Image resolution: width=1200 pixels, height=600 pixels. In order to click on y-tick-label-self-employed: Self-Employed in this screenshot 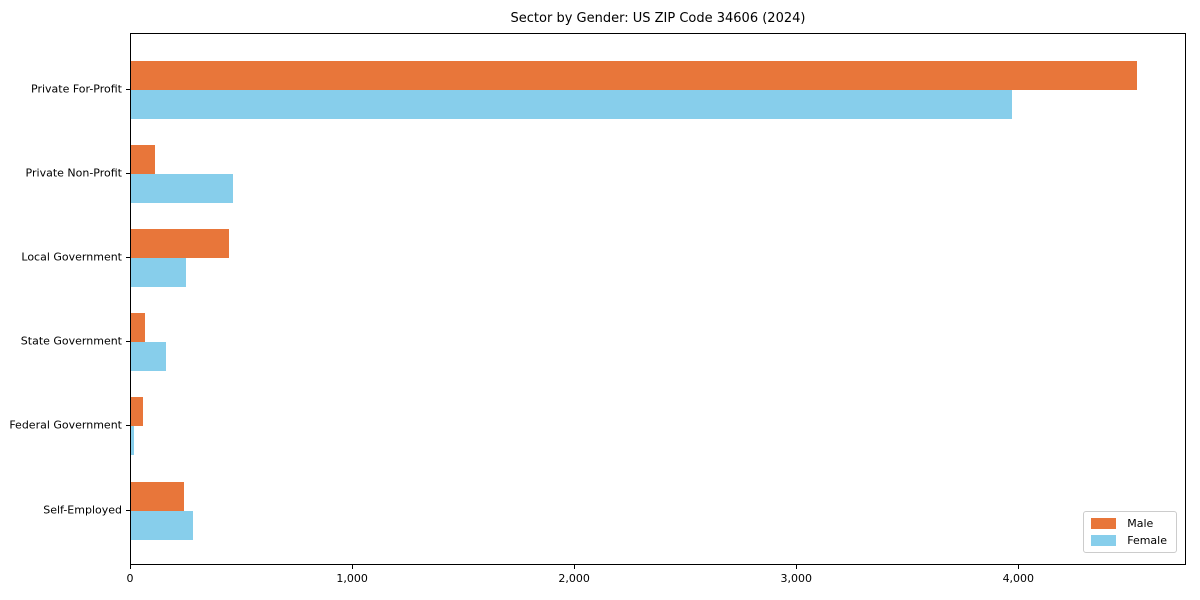, I will do `click(82, 509)`.